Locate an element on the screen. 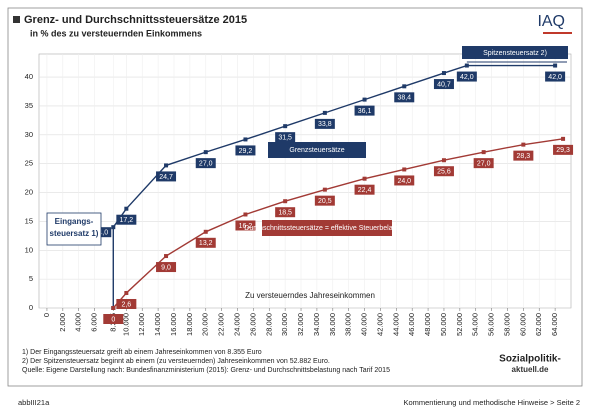 The height and width of the screenshot is (417, 590). data-label: 38,4 is located at coordinates (404, 98).